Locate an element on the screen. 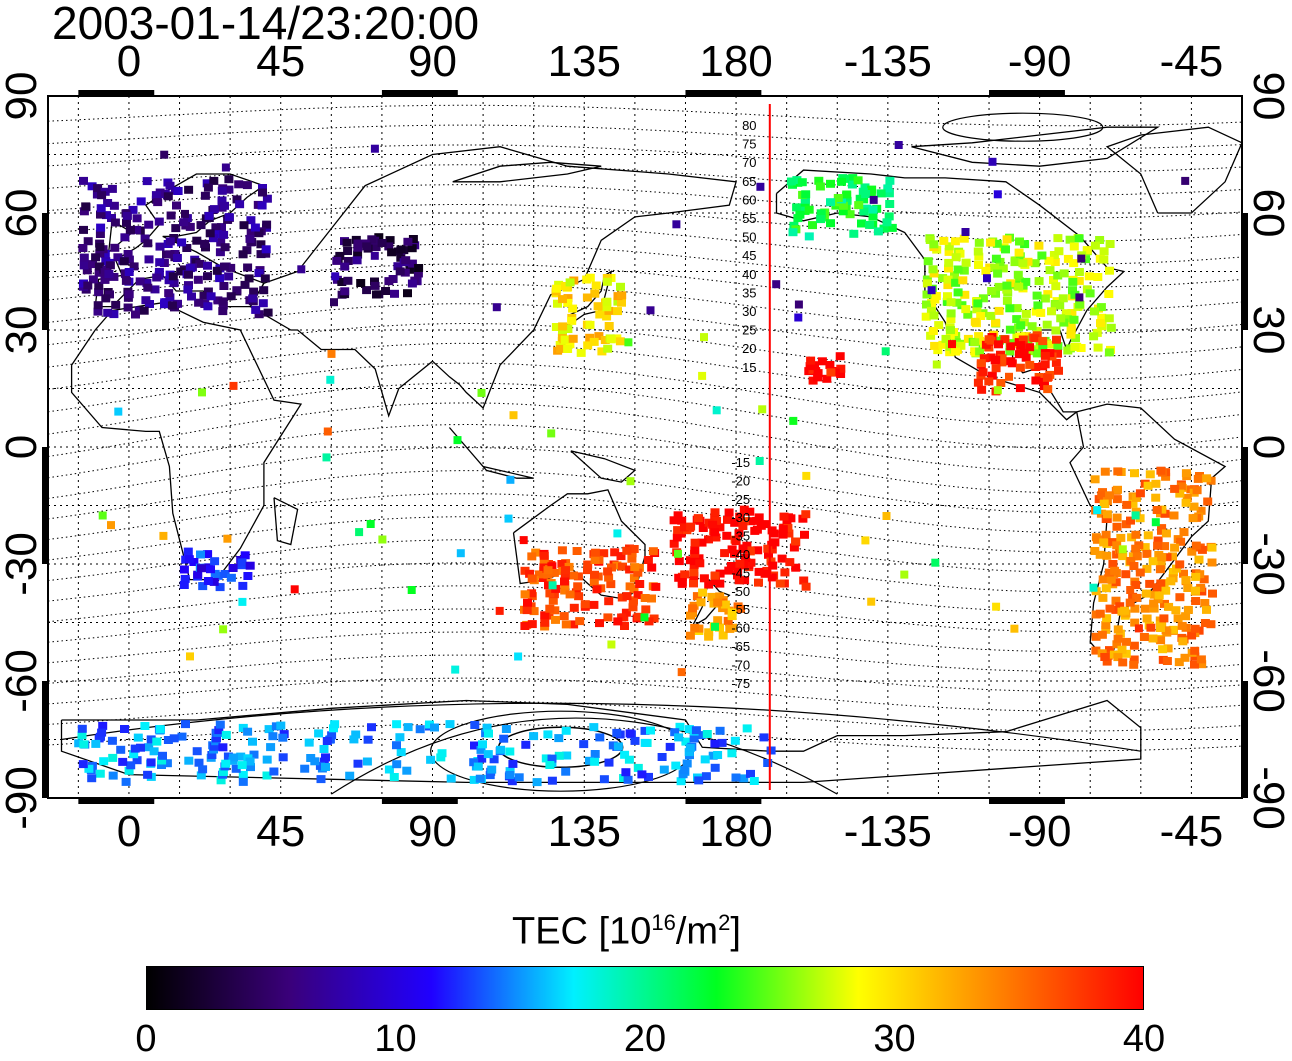  contour-label: 75 is located at coordinates (749, 144).